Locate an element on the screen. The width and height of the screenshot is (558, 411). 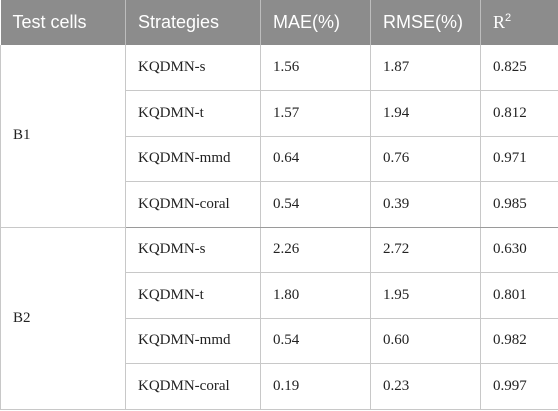
rmse-cell: 1.87 is located at coordinates (425, 68).